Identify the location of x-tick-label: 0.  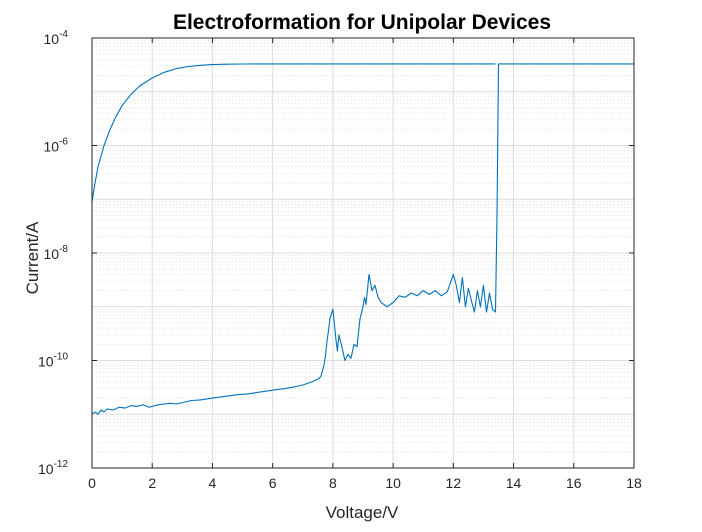
(92, 483).